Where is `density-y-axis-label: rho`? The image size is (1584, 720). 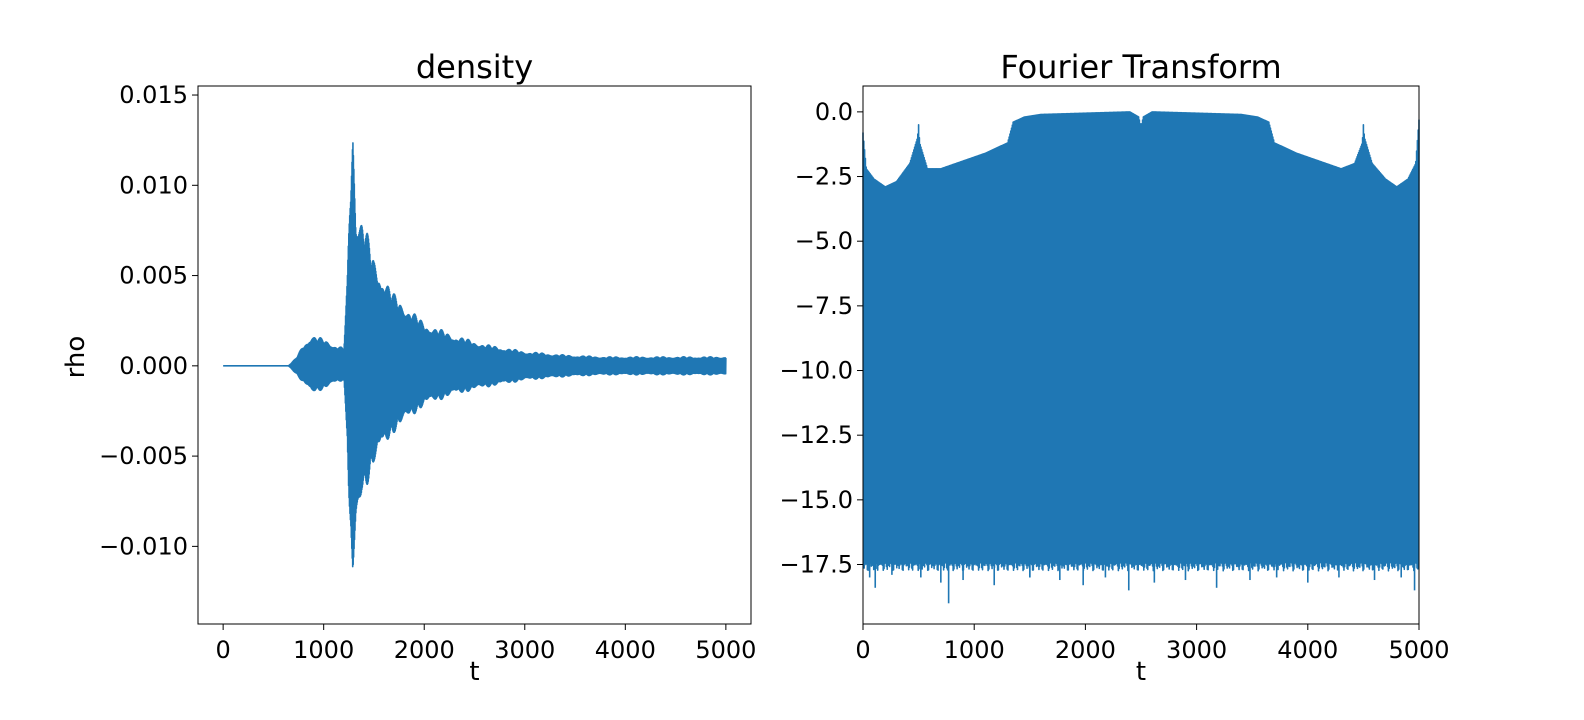 density-y-axis-label: rho is located at coordinates (76, 357).